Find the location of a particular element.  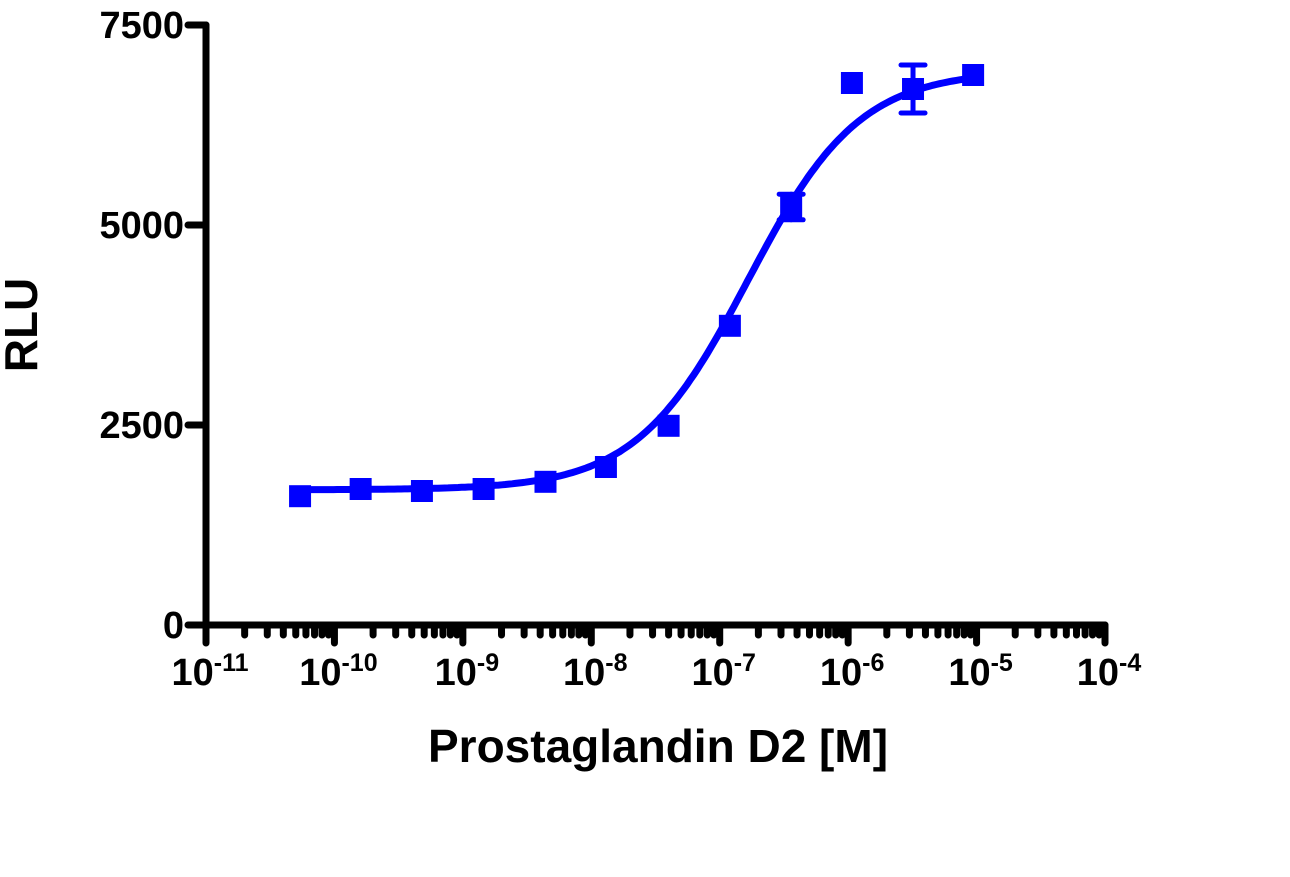

y-axis-title: RLU is located at coordinates (23, 325).